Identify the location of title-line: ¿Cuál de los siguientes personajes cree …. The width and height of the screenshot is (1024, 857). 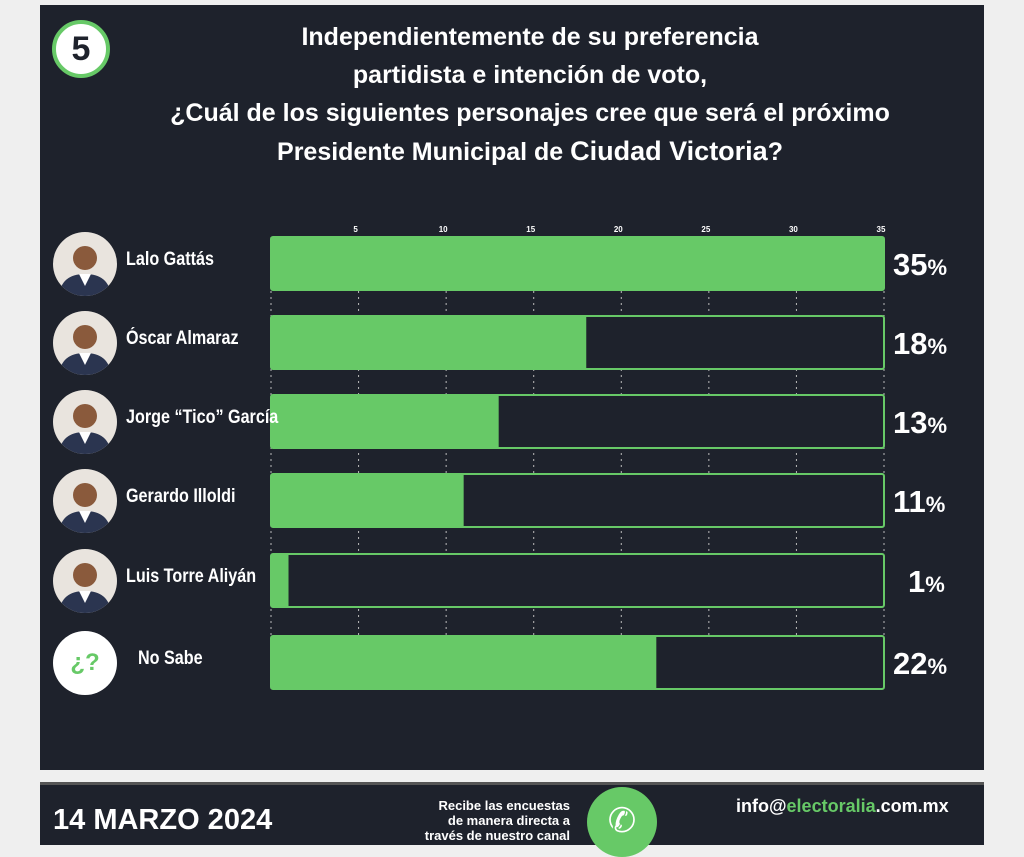
(530, 113).